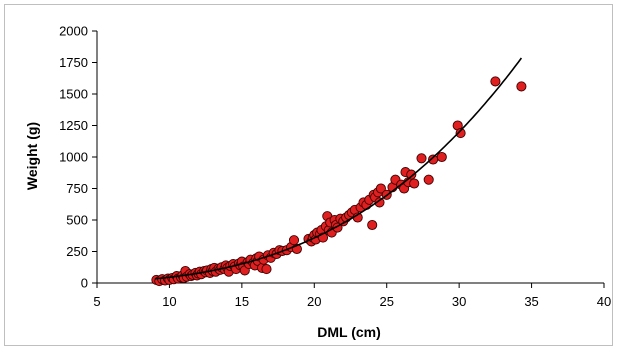  What do you see at coordinates (604, 301) in the screenshot?
I see `x-tick-label: 40` at bounding box center [604, 301].